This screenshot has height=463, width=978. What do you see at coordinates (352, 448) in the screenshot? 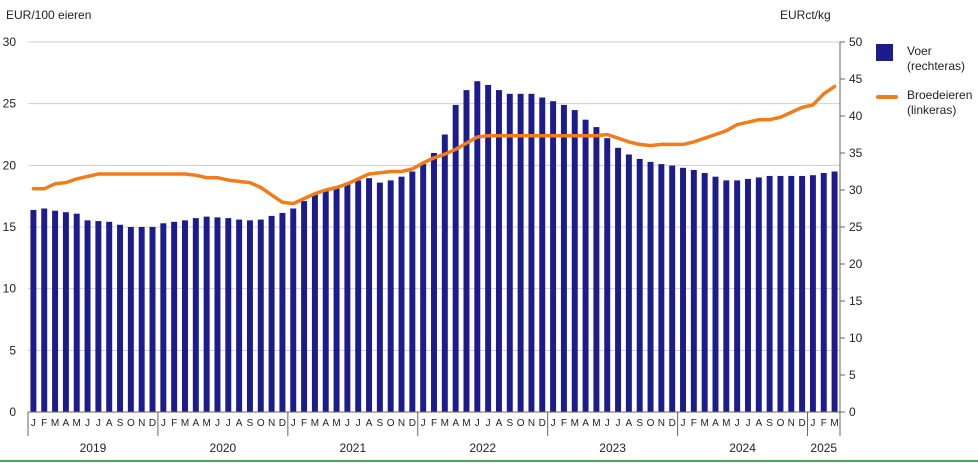
I see `year-label: 2021` at bounding box center [352, 448].